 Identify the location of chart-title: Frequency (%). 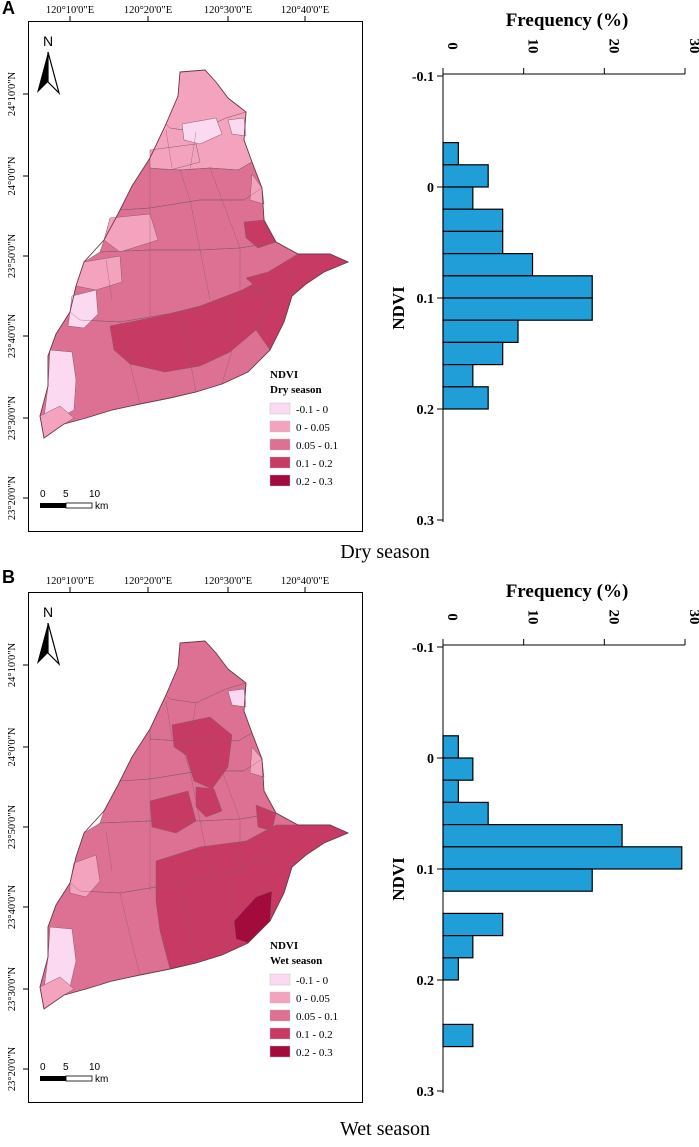
(567, 591).